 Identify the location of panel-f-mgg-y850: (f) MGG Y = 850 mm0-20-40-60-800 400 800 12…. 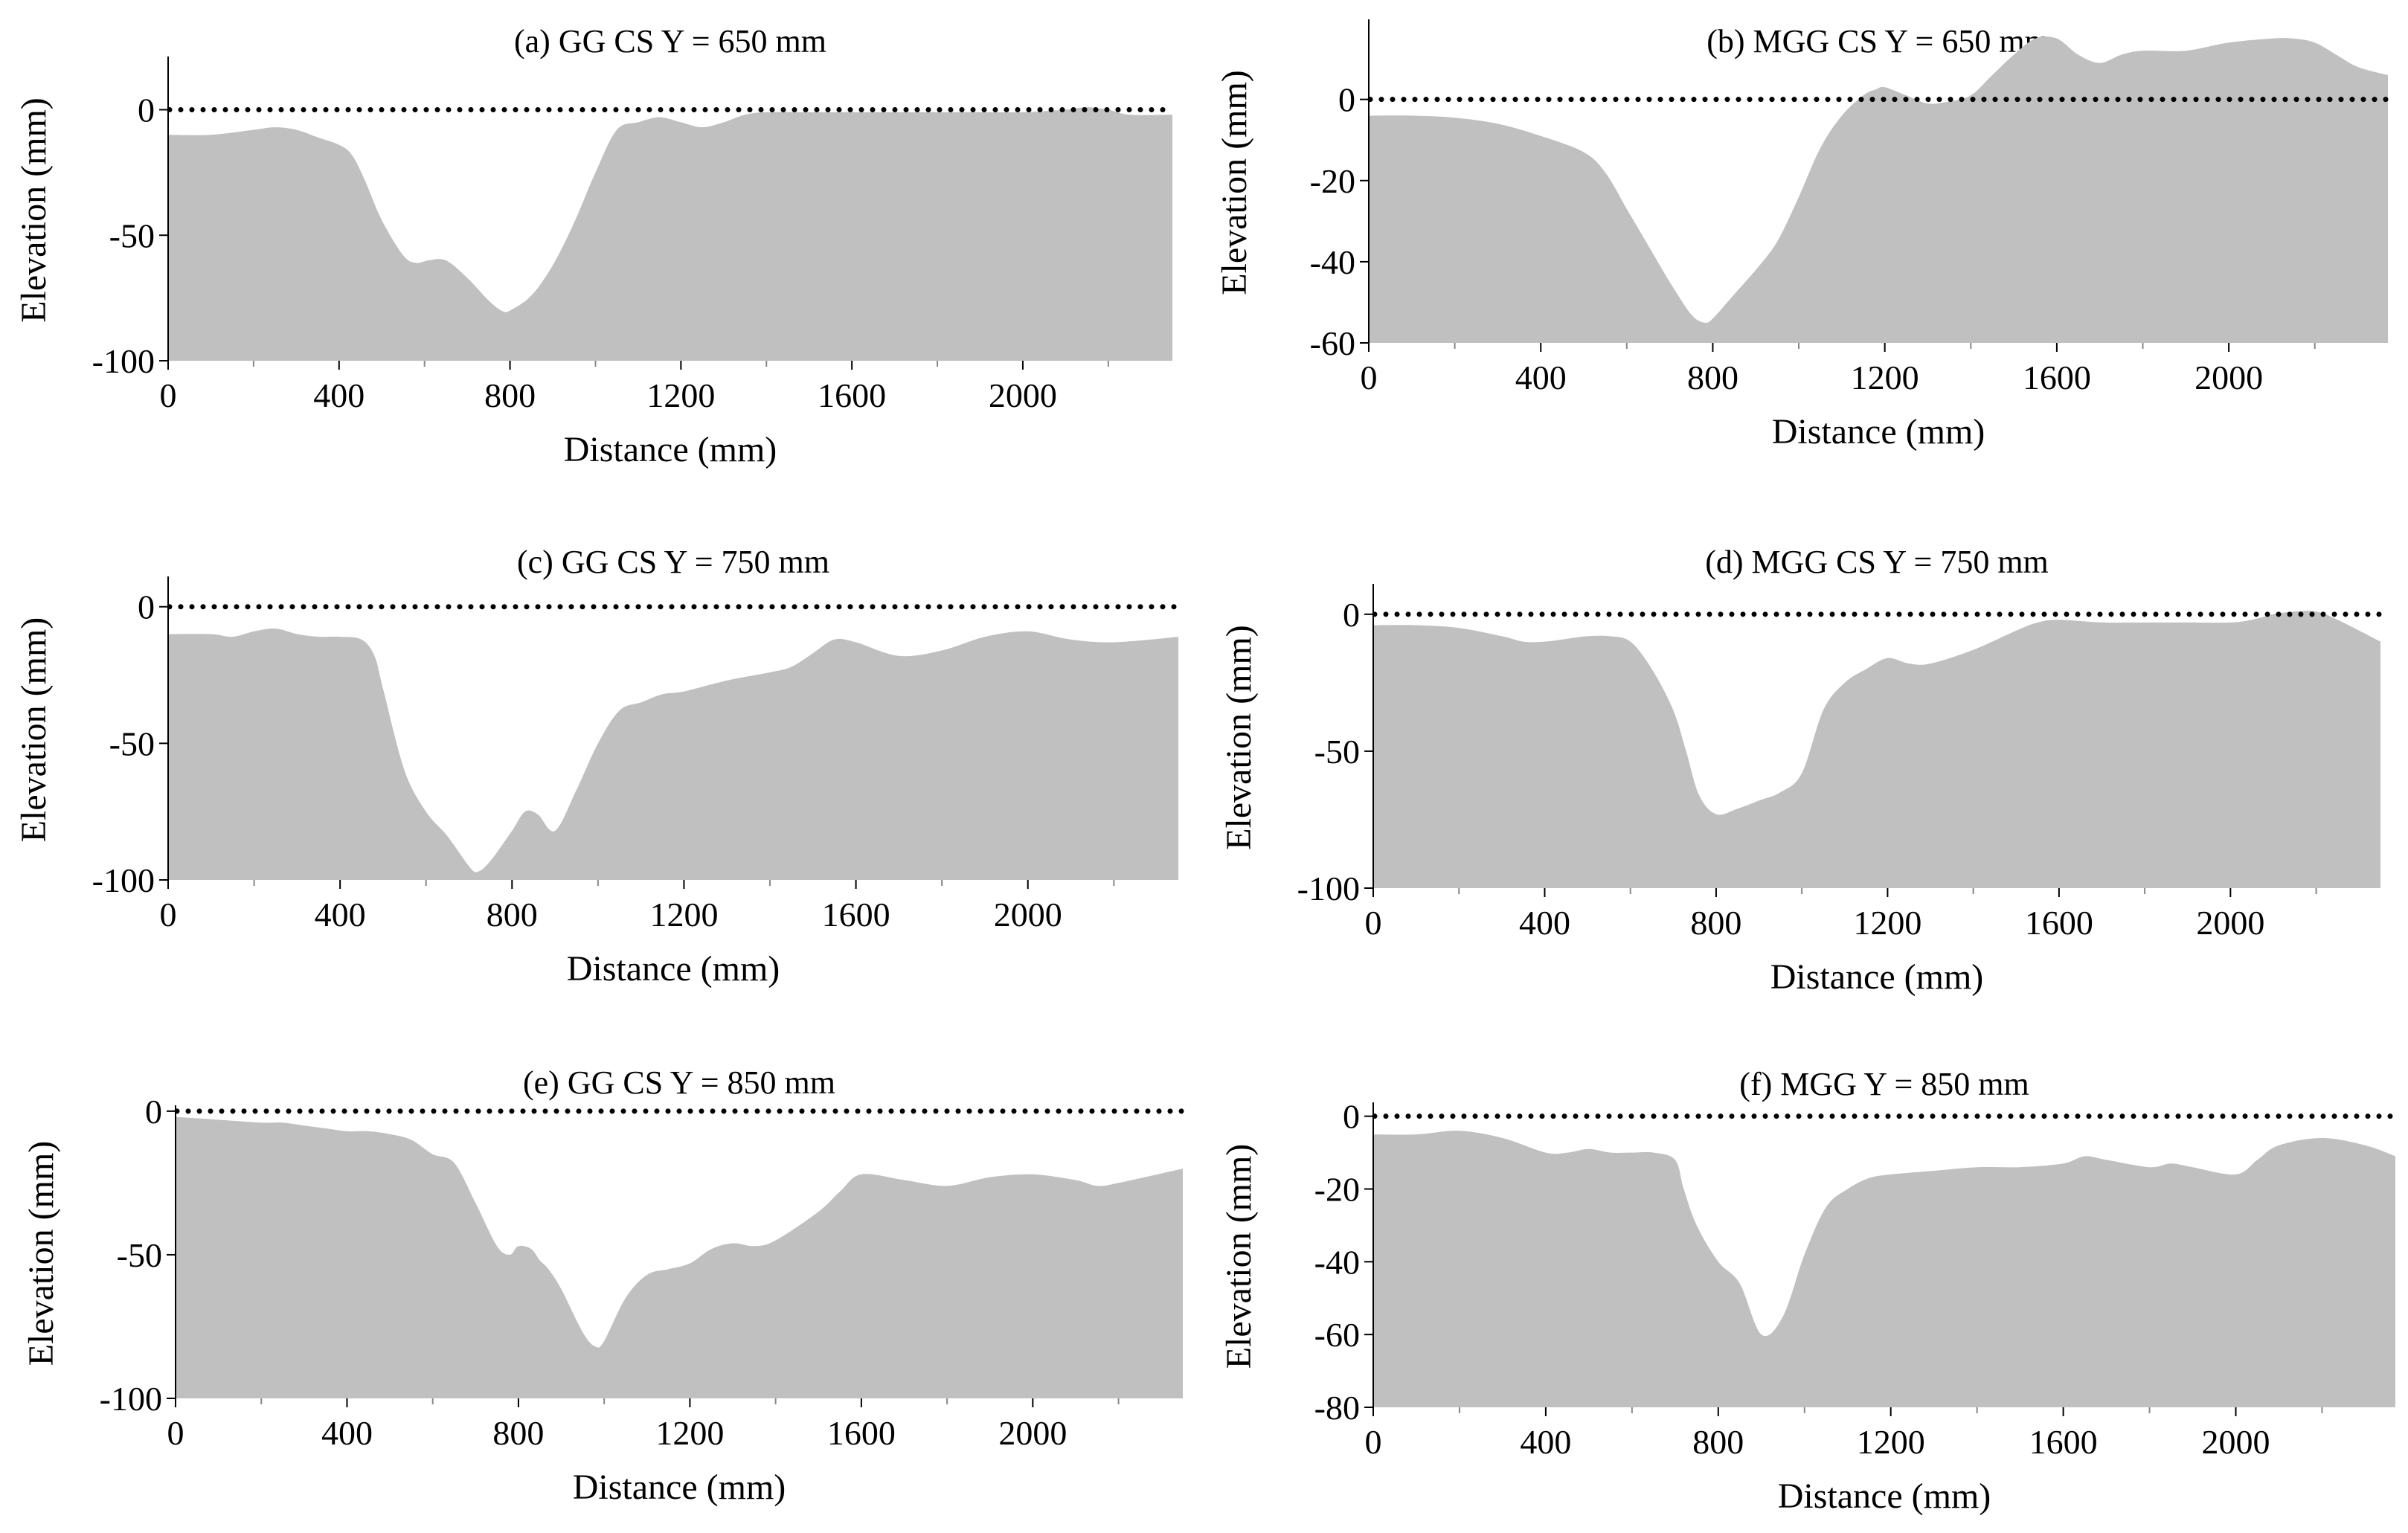
(1808, 1291).